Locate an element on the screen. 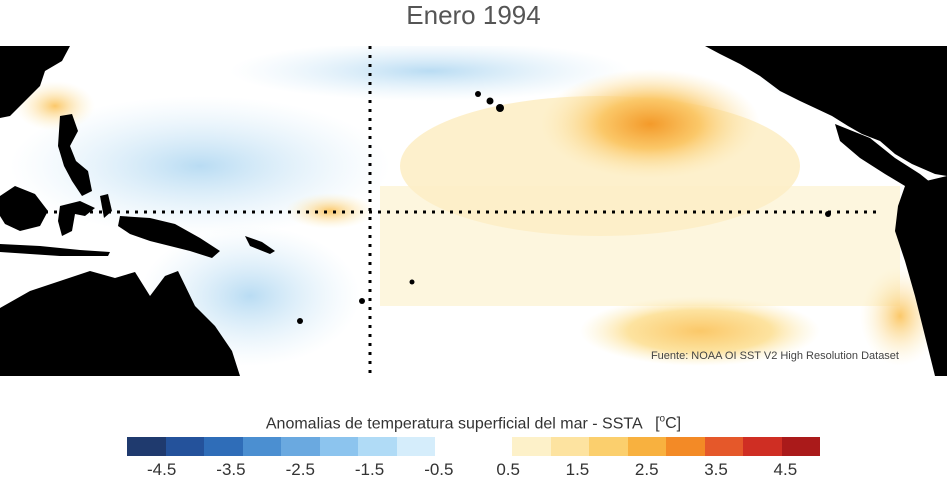 Image resolution: width=947 pixels, height=480 pixels. colorbar-tick-label: 3.5 is located at coordinates (716, 469).